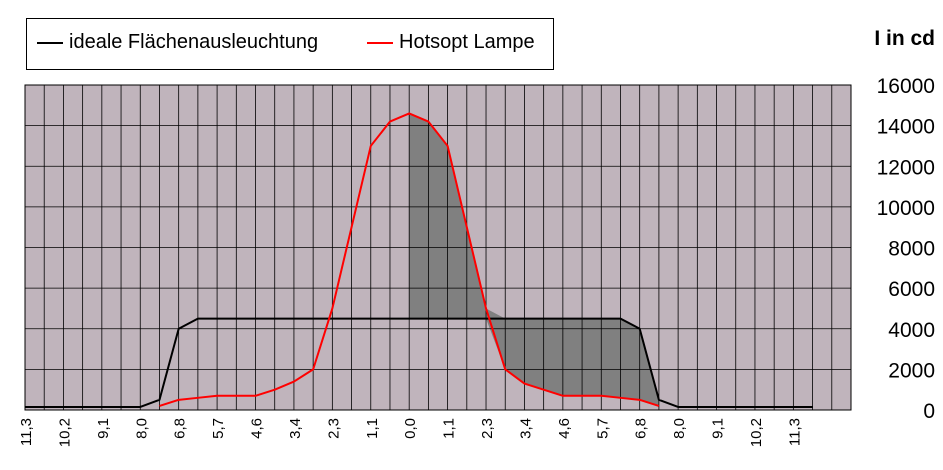 This screenshot has height=470, width=943. What do you see at coordinates (929, 411) in the screenshot?
I see `y-tick-label: 0` at bounding box center [929, 411].